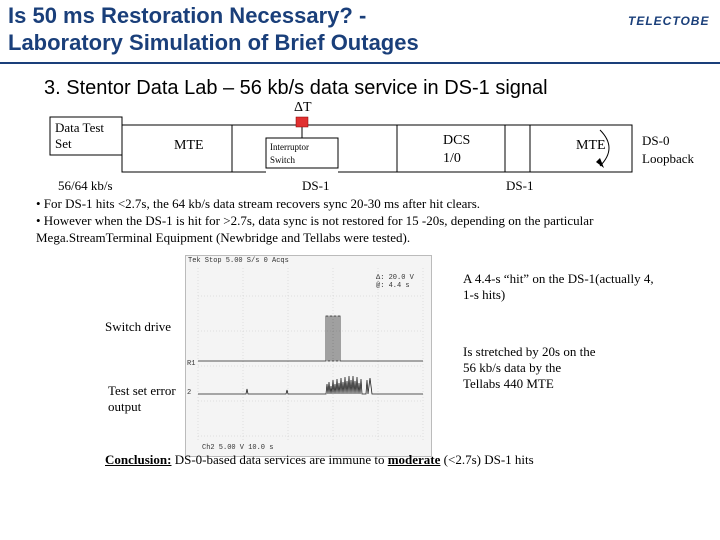 The width and height of the screenshot is (720, 540). Describe the element at coordinates (457, 149) in the screenshot. I see `dcs-label: DCS 1/0` at that location.